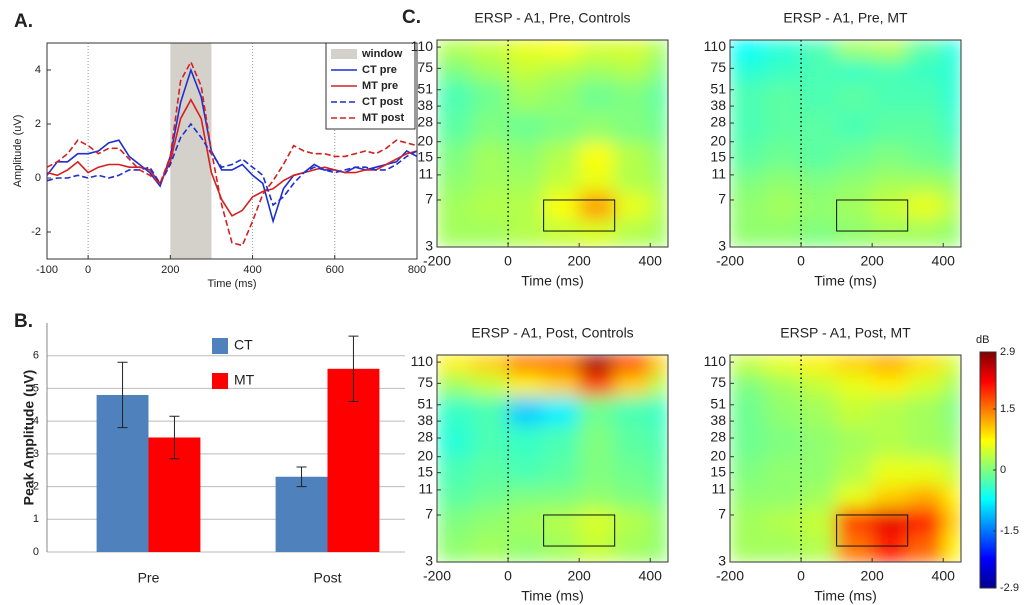 The width and height of the screenshot is (1029, 605). What do you see at coordinates (174, 437) in the screenshot?
I see `error-bar` at bounding box center [174, 437].